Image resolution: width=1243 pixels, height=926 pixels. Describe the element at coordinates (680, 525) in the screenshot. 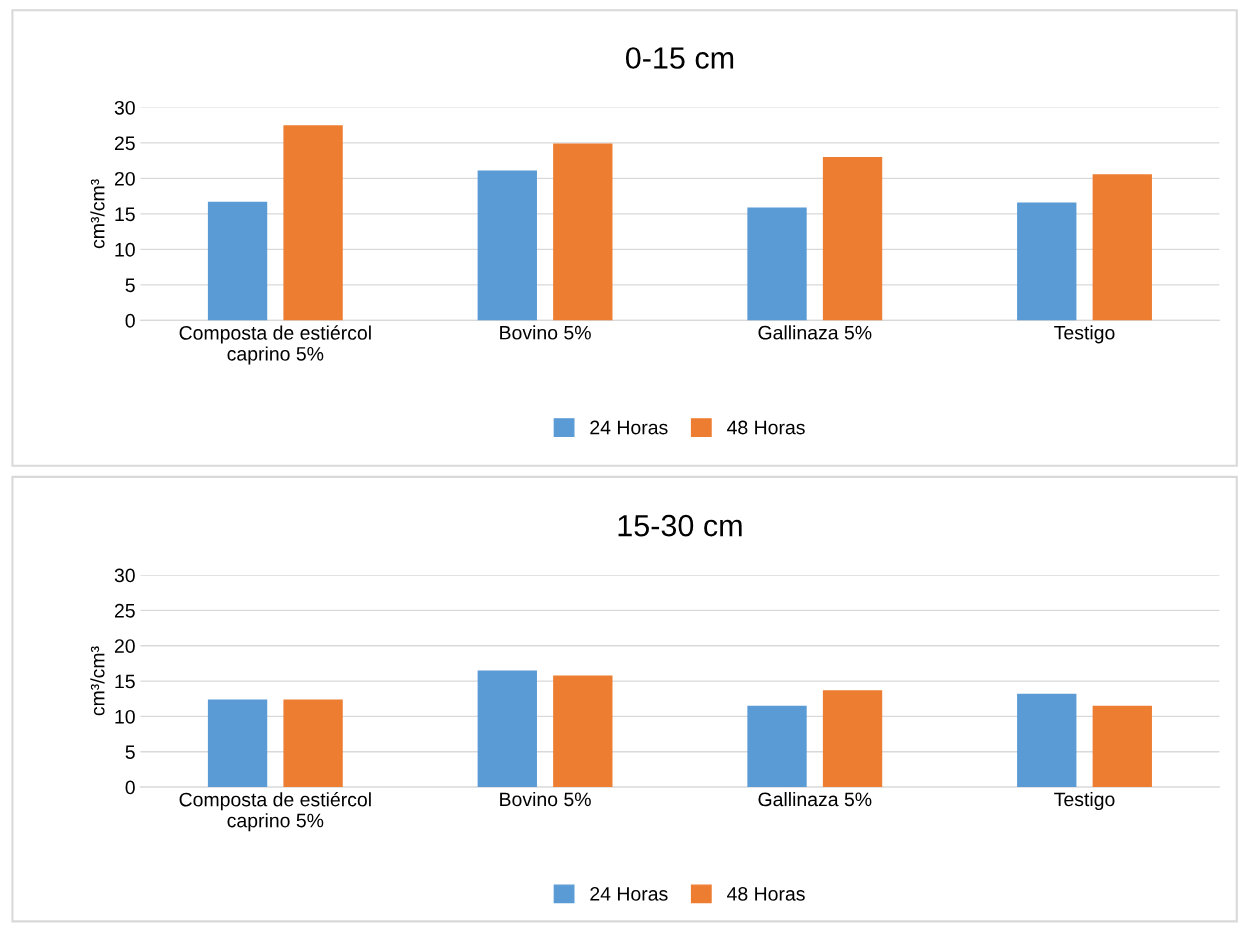

I see `chart-title: 15-30 cm` at that location.